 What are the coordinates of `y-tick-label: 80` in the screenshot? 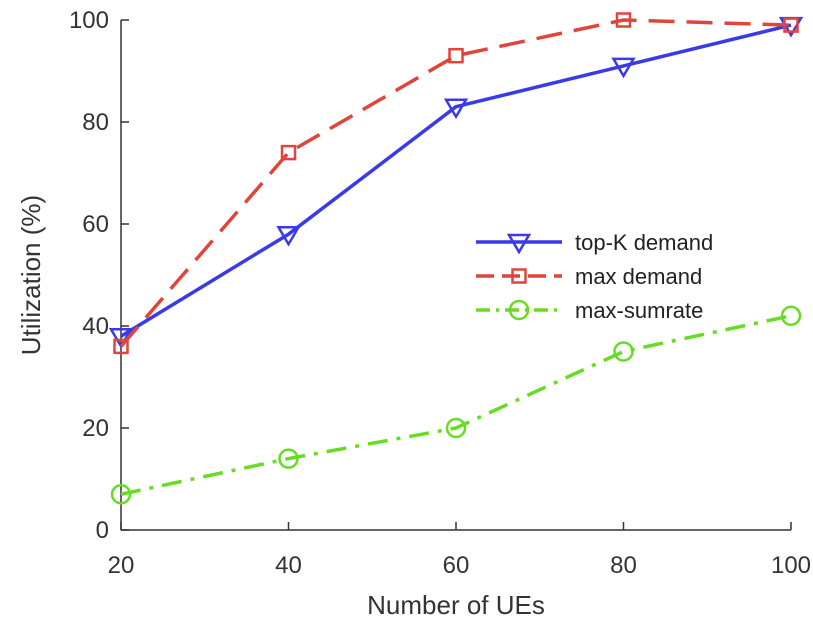 It's located at (95, 122).